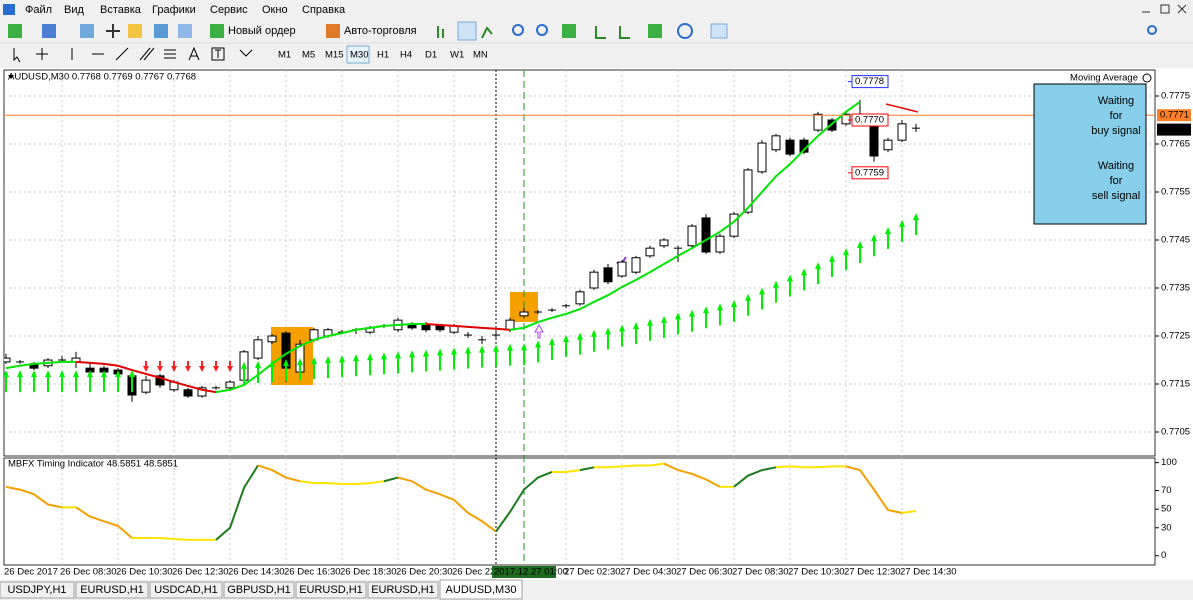  Describe the element at coordinates (9, 9) in the screenshot. I see `app-icon` at that location.